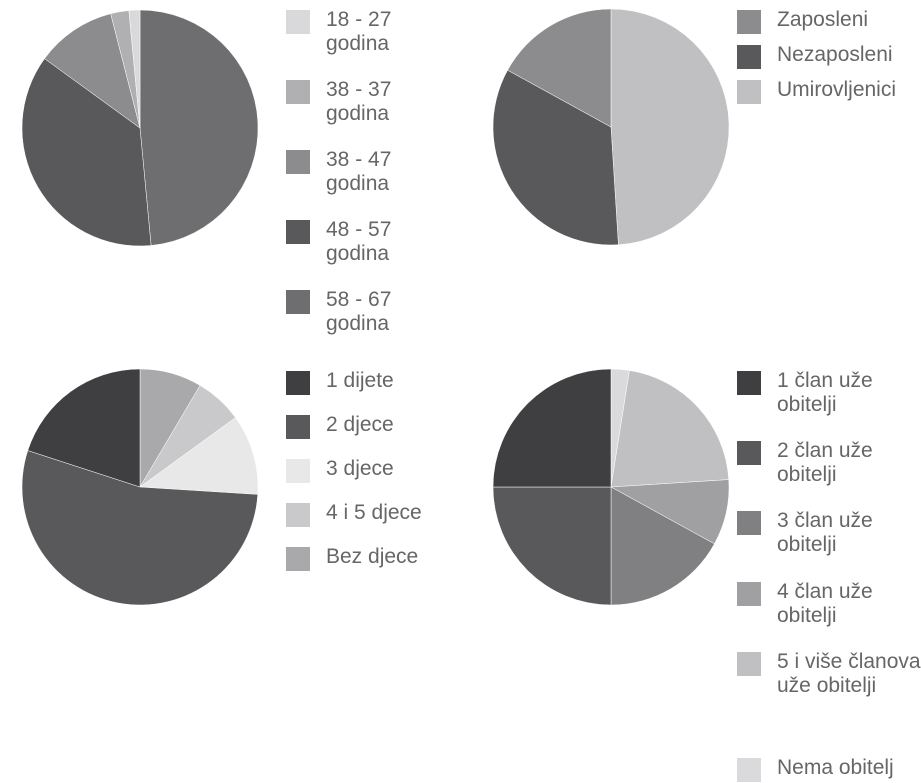 The width and height of the screenshot is (921, 783). Describe the element at coordinates (670, 127) in the screenshot. I see `pie-slice-employment-umirovljenici` at that location.